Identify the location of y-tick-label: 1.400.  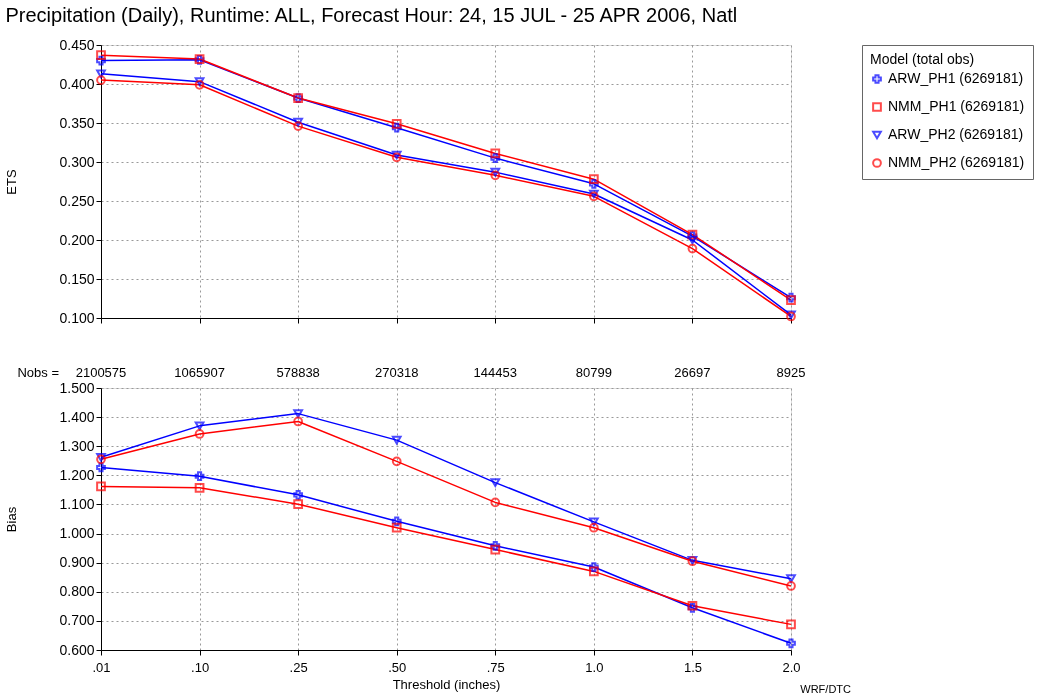
(77, 416).